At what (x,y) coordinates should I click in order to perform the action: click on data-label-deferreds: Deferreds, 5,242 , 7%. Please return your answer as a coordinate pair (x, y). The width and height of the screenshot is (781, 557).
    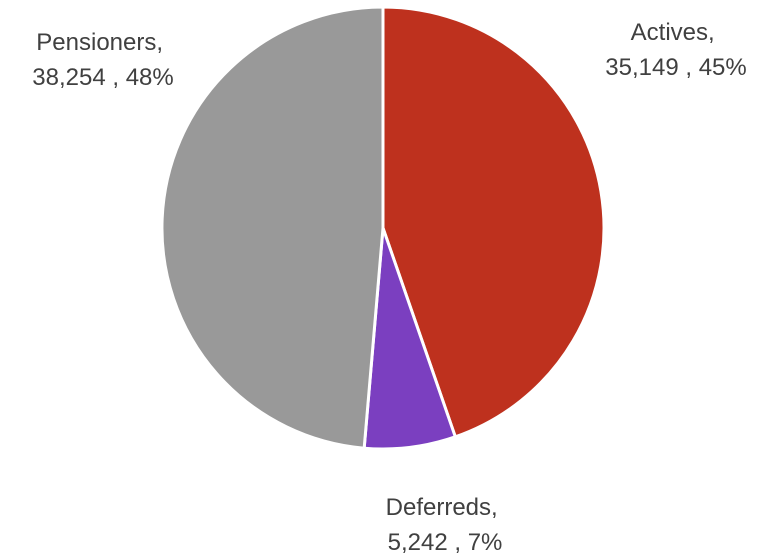
    Looking at the image, I should click on (445, 525).